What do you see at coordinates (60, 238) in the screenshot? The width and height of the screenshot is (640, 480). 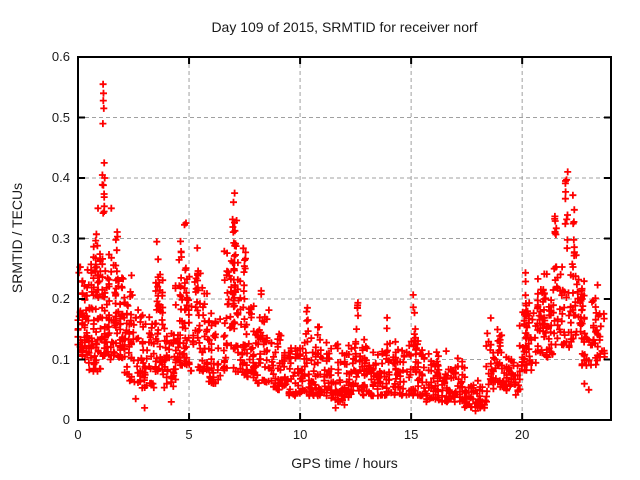 I see `y-tick-label: 0.3` at bounding box center [60, 238].